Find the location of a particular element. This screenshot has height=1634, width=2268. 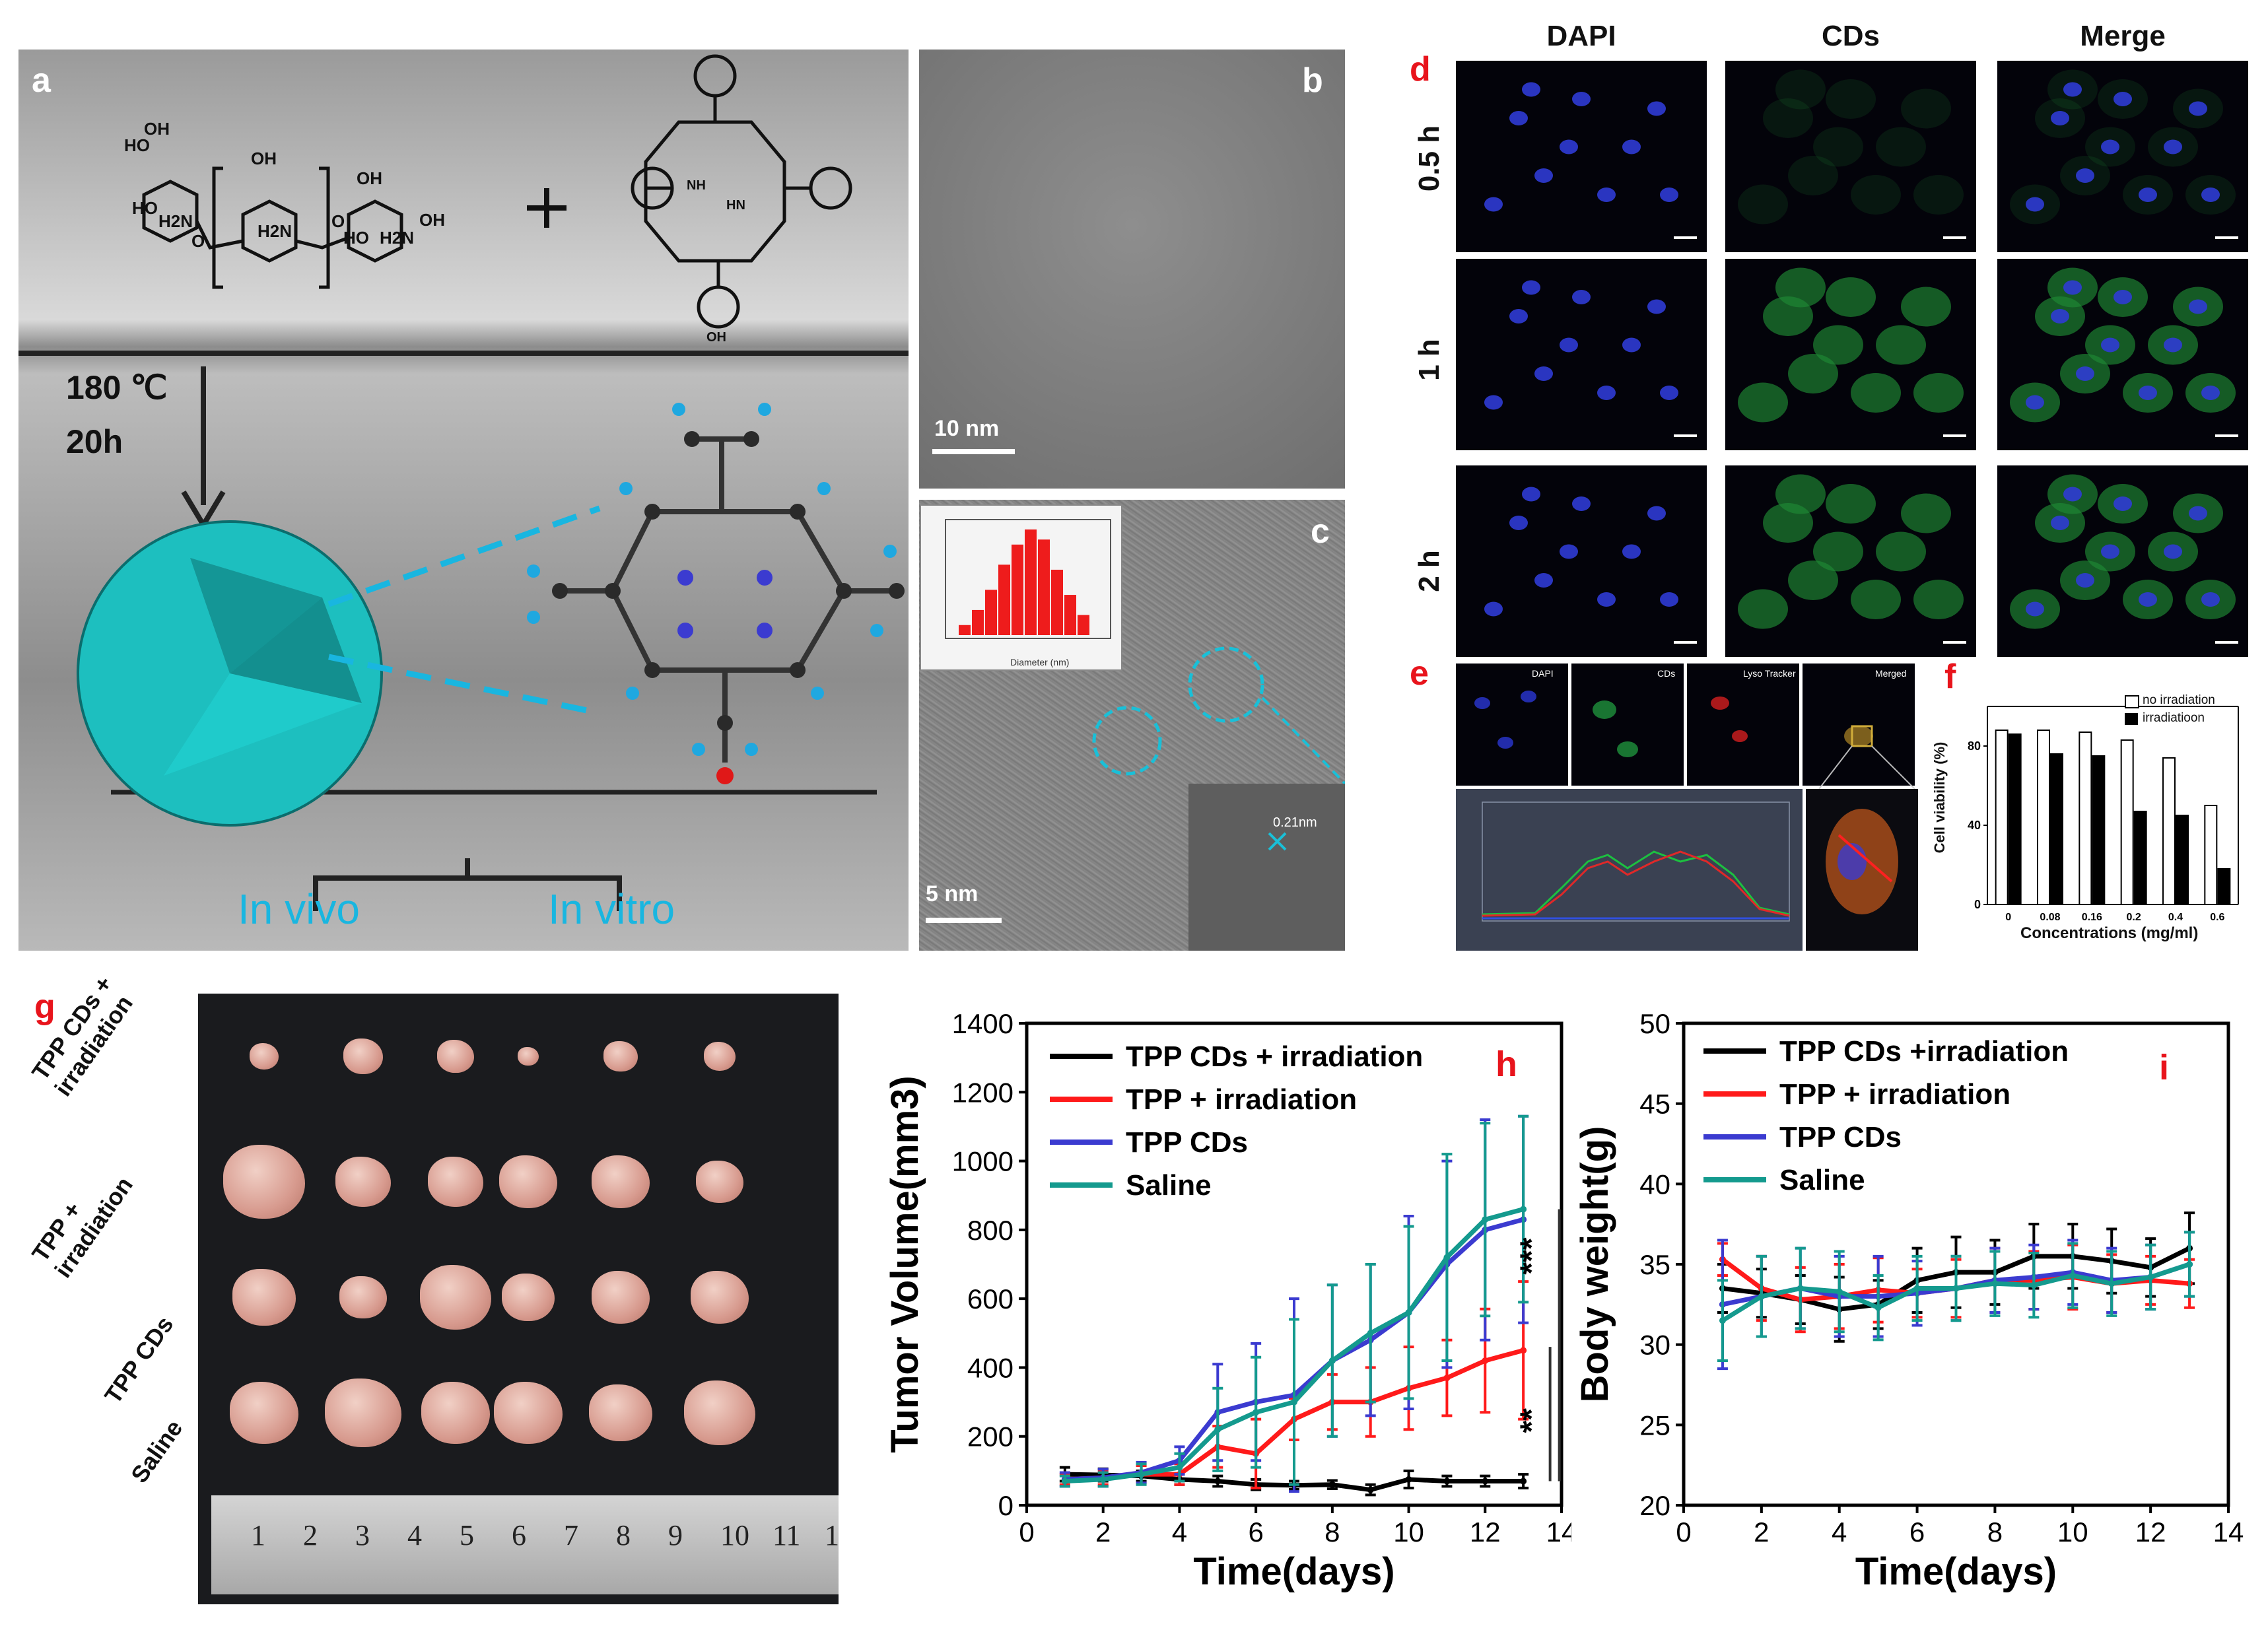

in-vitro-label: In vitro is located at coordinates (612, 909).